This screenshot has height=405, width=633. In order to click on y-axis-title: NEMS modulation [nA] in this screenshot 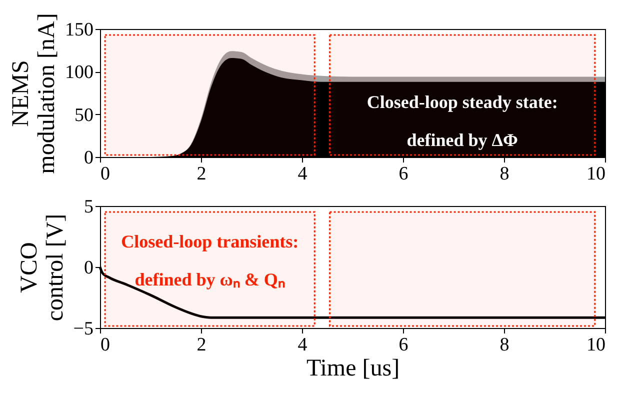, I will do `click(34, 93)`.